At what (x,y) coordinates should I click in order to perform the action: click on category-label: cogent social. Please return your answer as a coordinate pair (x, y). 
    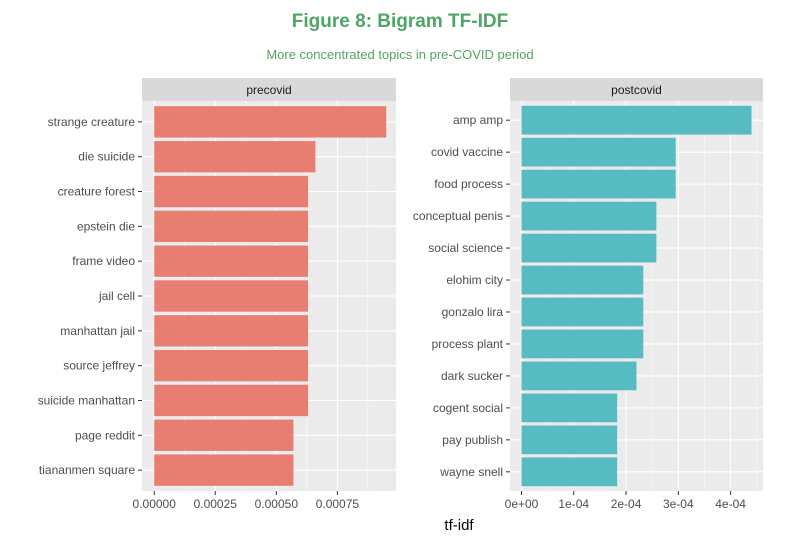
    Looking at the image, I should click on (468, 408).